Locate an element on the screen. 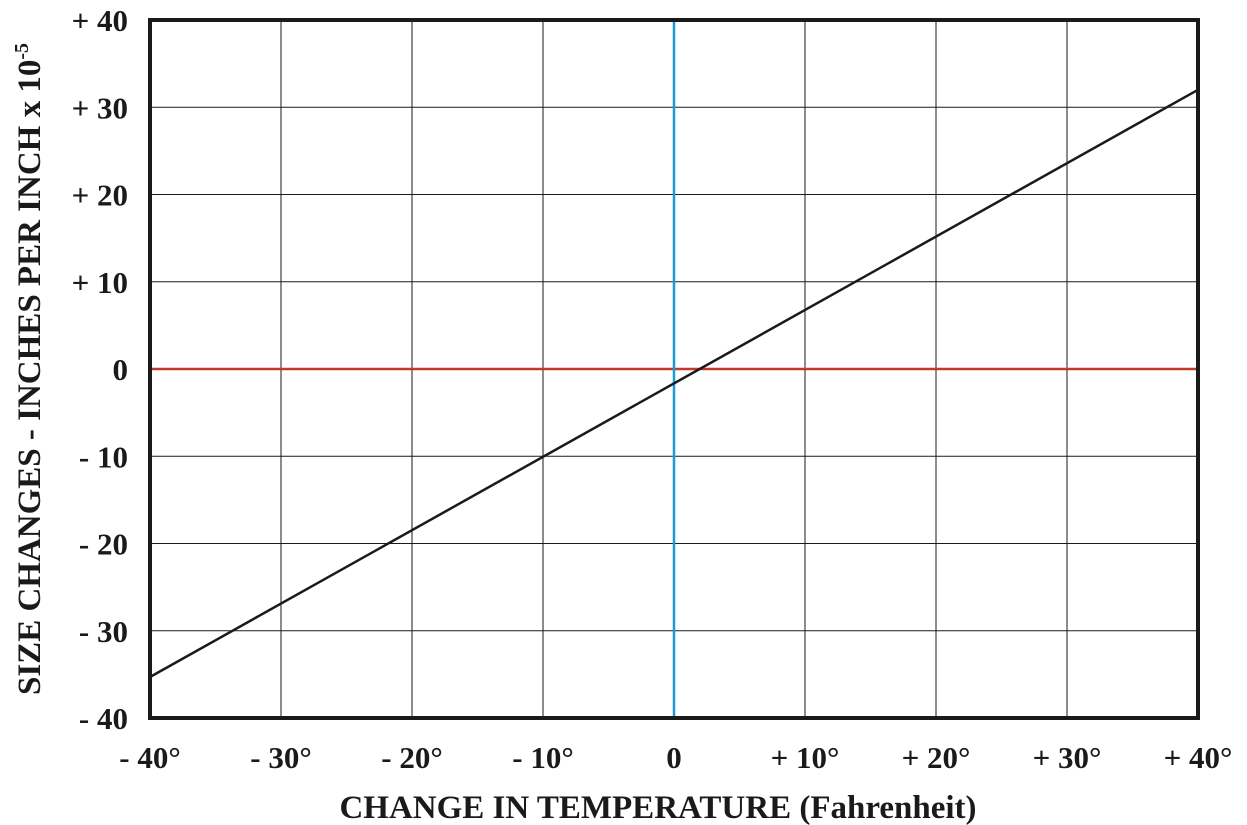 This screenshot has height=825, width=1247. y-tick-label: + 10 is located at coordinates (100, 282).